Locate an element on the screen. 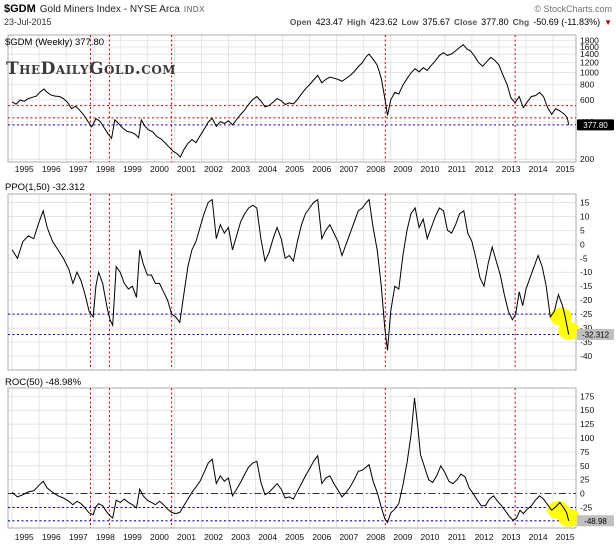 The image size is (616, 551). last-value-label: 377.80 is located at coordinates (595, 125).